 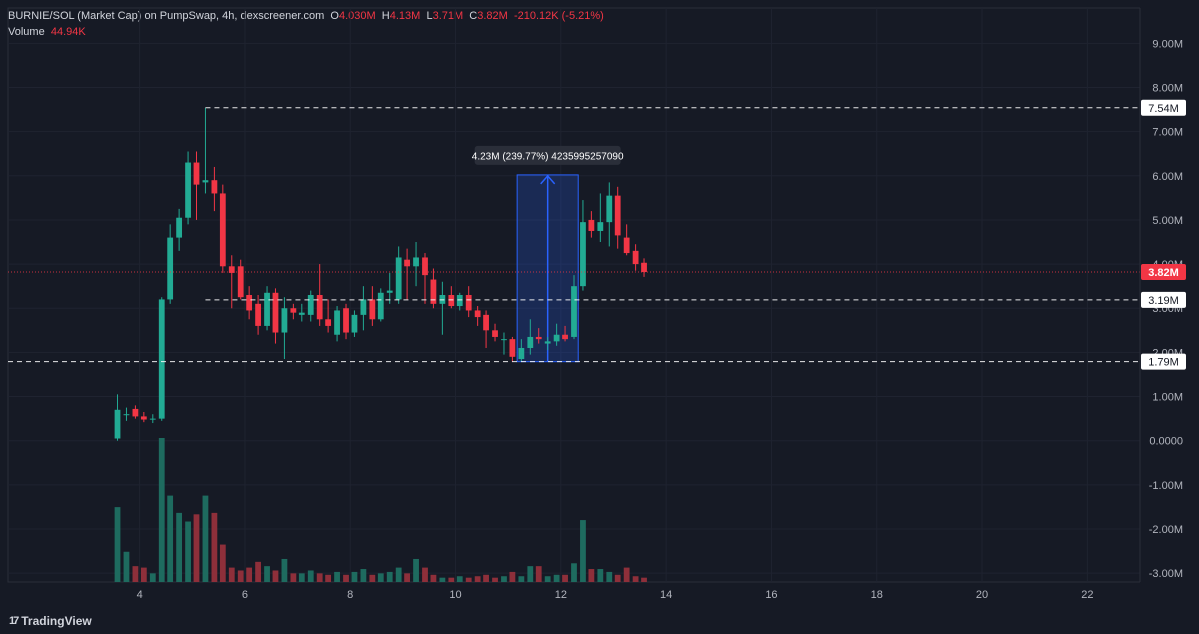 What do you see at coordinates (68, 32) in the screenshot?
I see `volume-value: 44.94K` at bounding box center [68, 32].